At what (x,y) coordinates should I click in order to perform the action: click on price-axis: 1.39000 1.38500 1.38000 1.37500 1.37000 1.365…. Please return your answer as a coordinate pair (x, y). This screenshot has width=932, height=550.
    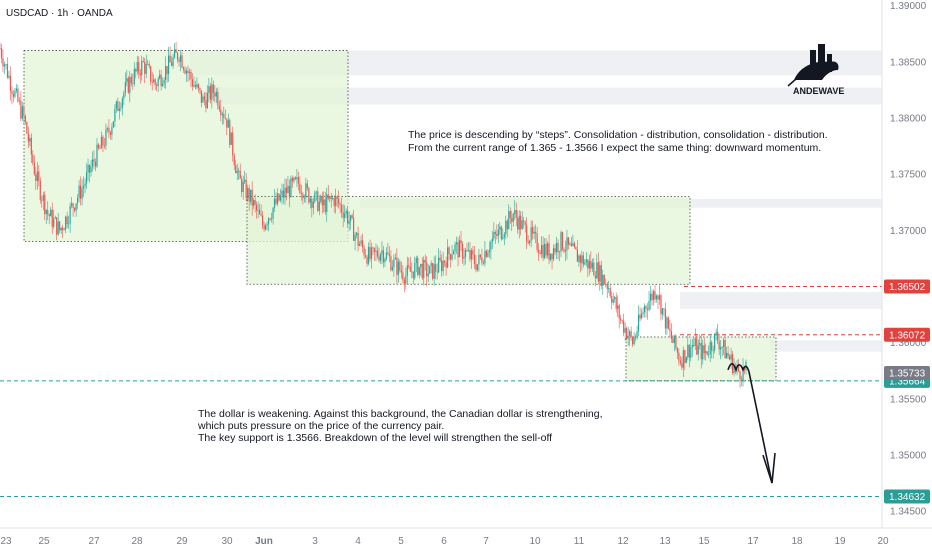
    Looking at the image, I should click on (908, 259).